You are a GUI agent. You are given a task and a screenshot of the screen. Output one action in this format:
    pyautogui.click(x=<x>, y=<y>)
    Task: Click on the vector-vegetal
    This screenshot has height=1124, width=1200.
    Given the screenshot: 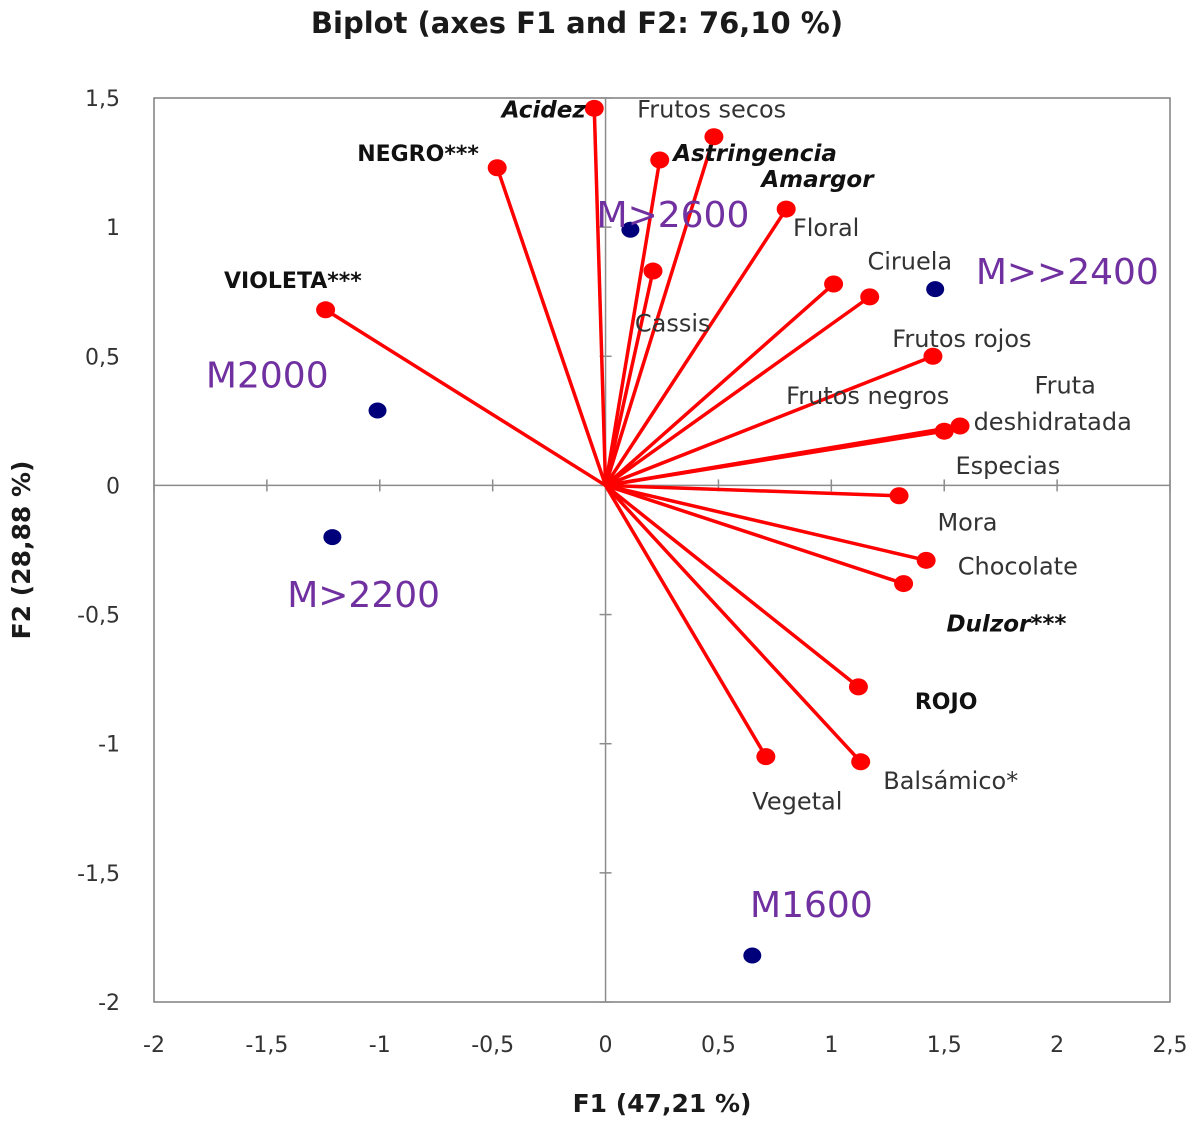 What is the action you would take?
    pyautogui.click(x=685, y=621)
    